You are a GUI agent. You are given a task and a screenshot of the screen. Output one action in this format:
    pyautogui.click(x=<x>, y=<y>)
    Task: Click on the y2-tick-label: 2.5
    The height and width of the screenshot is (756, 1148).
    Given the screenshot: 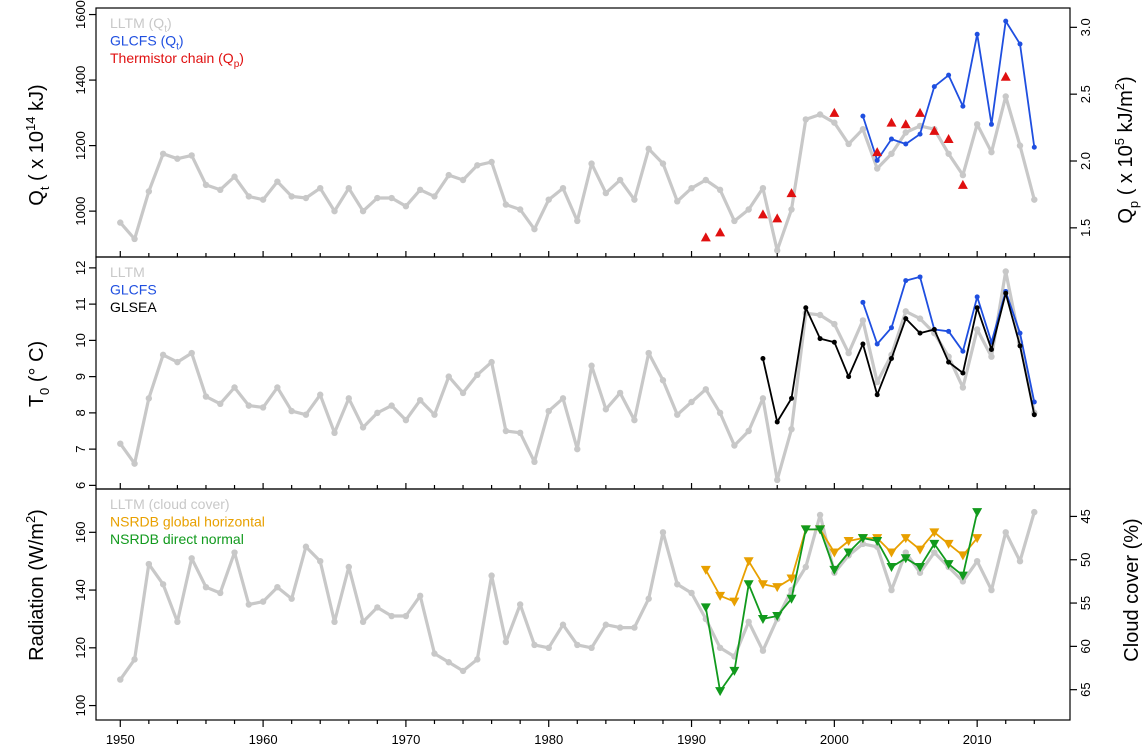 What is the action you would take?
    pyautogui.click(x=1085, y=94)
    